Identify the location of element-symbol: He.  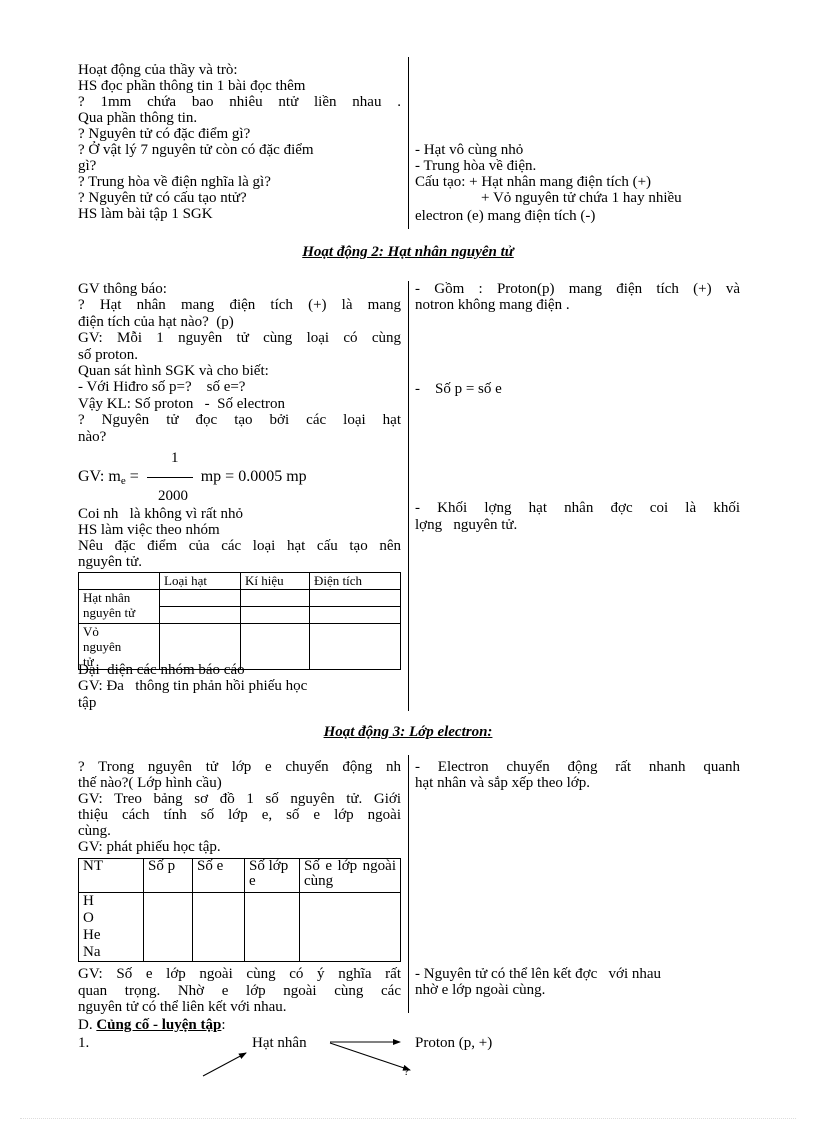
(92, 935).